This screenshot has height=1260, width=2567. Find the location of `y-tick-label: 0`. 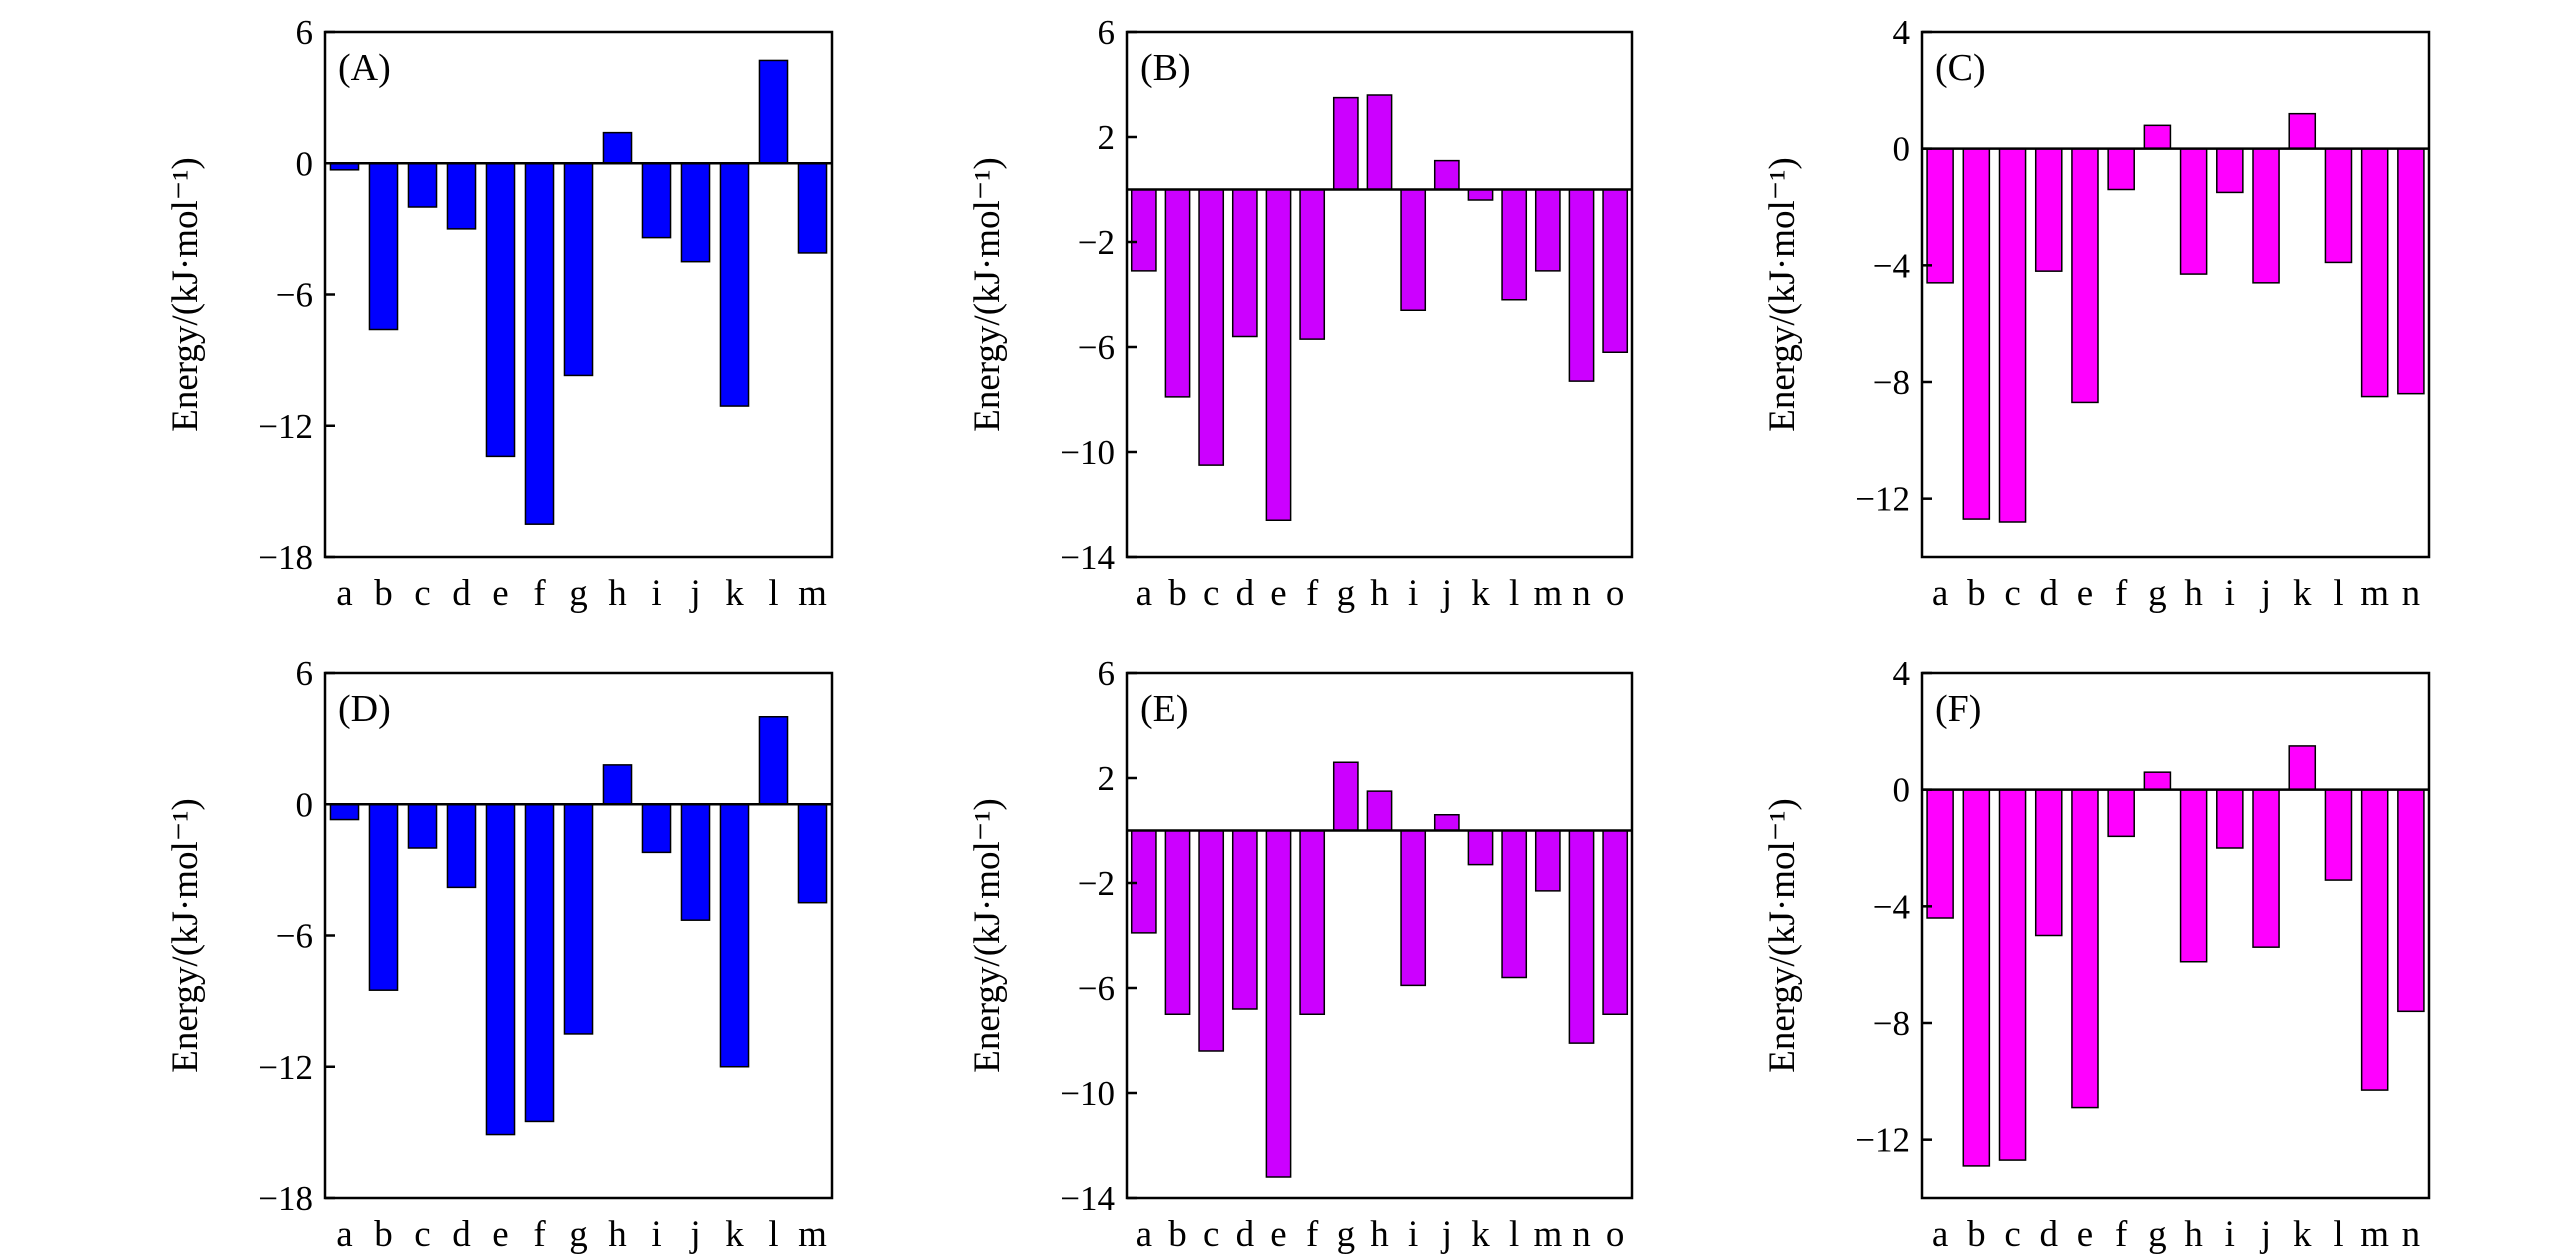

y-tick-label: 0 is located at coordinates (1902, 149).